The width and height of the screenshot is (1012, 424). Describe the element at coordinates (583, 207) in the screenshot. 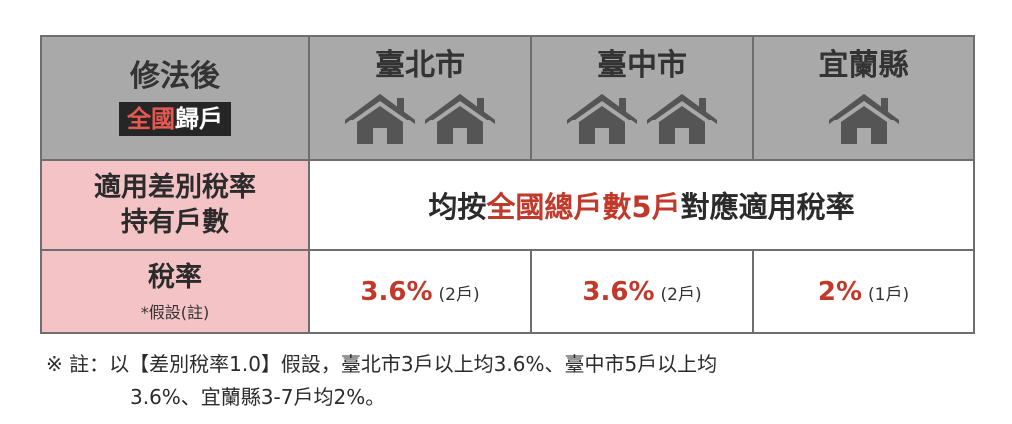

I see `holdings-rule-highlight: 全國總戶數5戶` at that location.